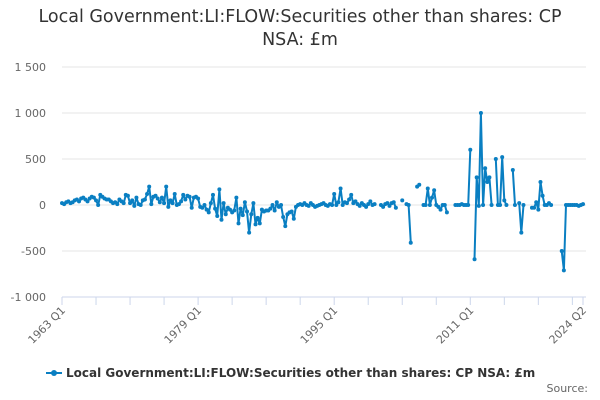 The image size is (600, 400). I want to click on y-tick-label: 1 000, so click(31, 113).